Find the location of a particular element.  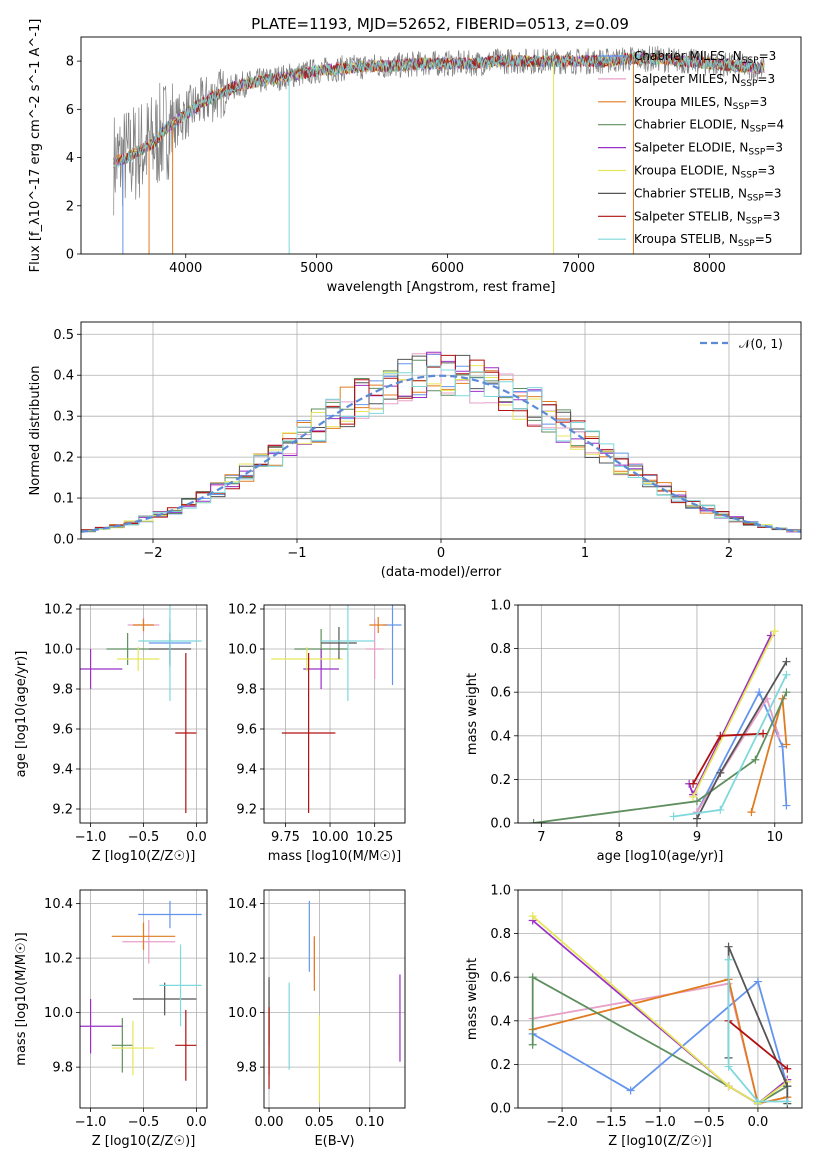

observed-spectrum-line is located at coordinates (439, 130).